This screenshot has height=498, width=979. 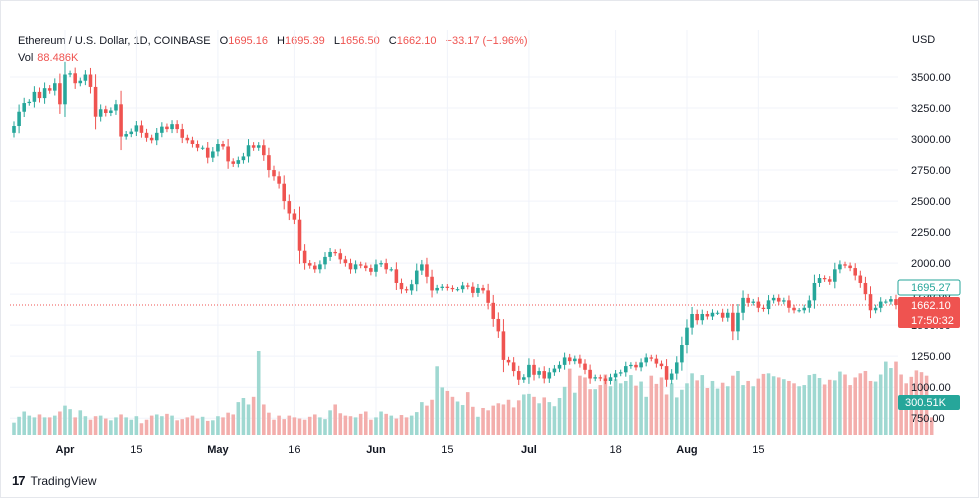 What do you see at coordinates (924, 40) in the screenshot?
I see `currency-label: USD` at bounding box center [924, 40].